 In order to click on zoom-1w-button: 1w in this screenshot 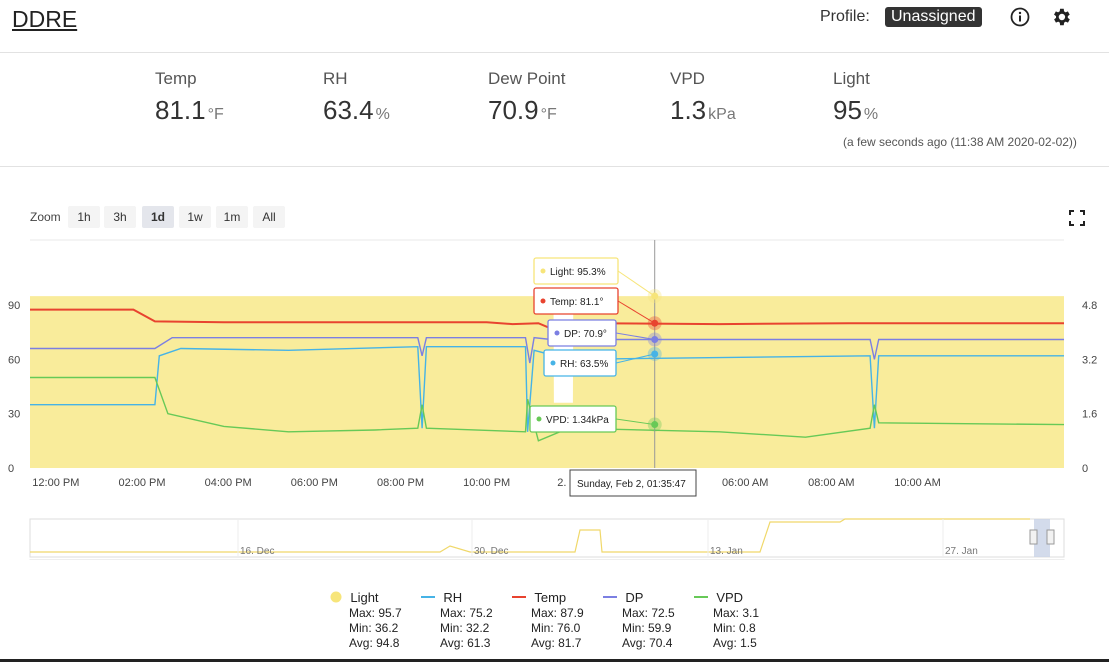, I will do `click(195, 217)`.